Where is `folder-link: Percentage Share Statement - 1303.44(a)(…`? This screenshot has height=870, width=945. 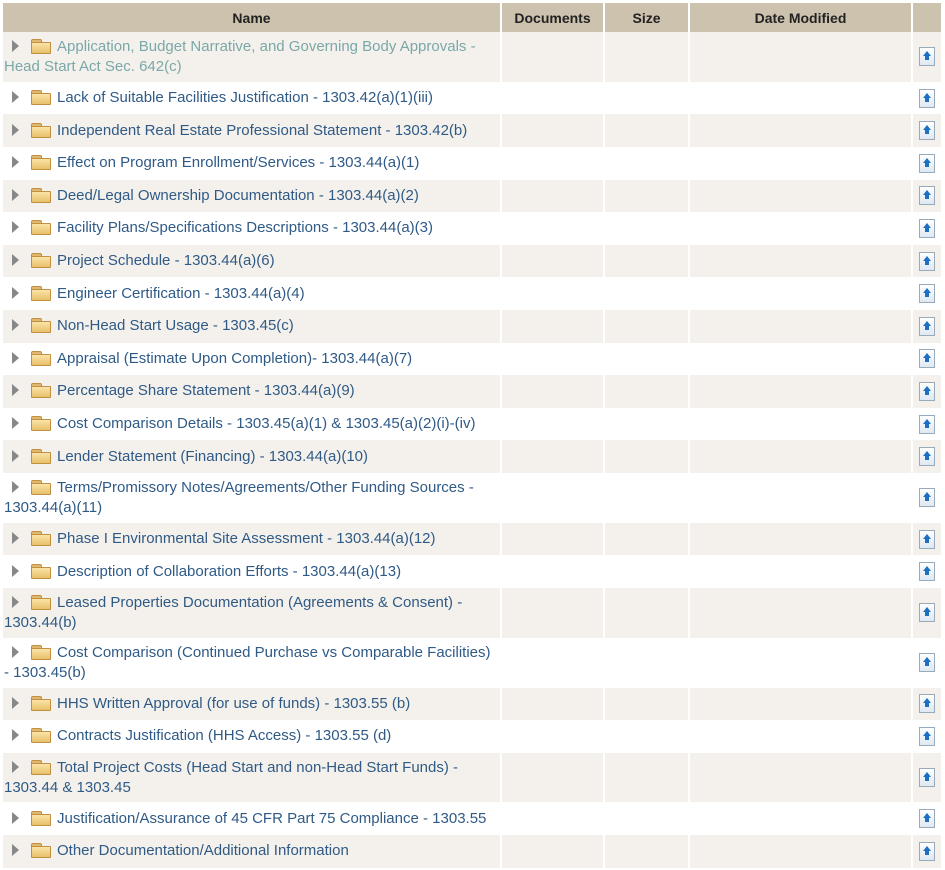
folder-link: Percentage Share Statement - 1303.44(a)(… is located at coordinates (206, 391).